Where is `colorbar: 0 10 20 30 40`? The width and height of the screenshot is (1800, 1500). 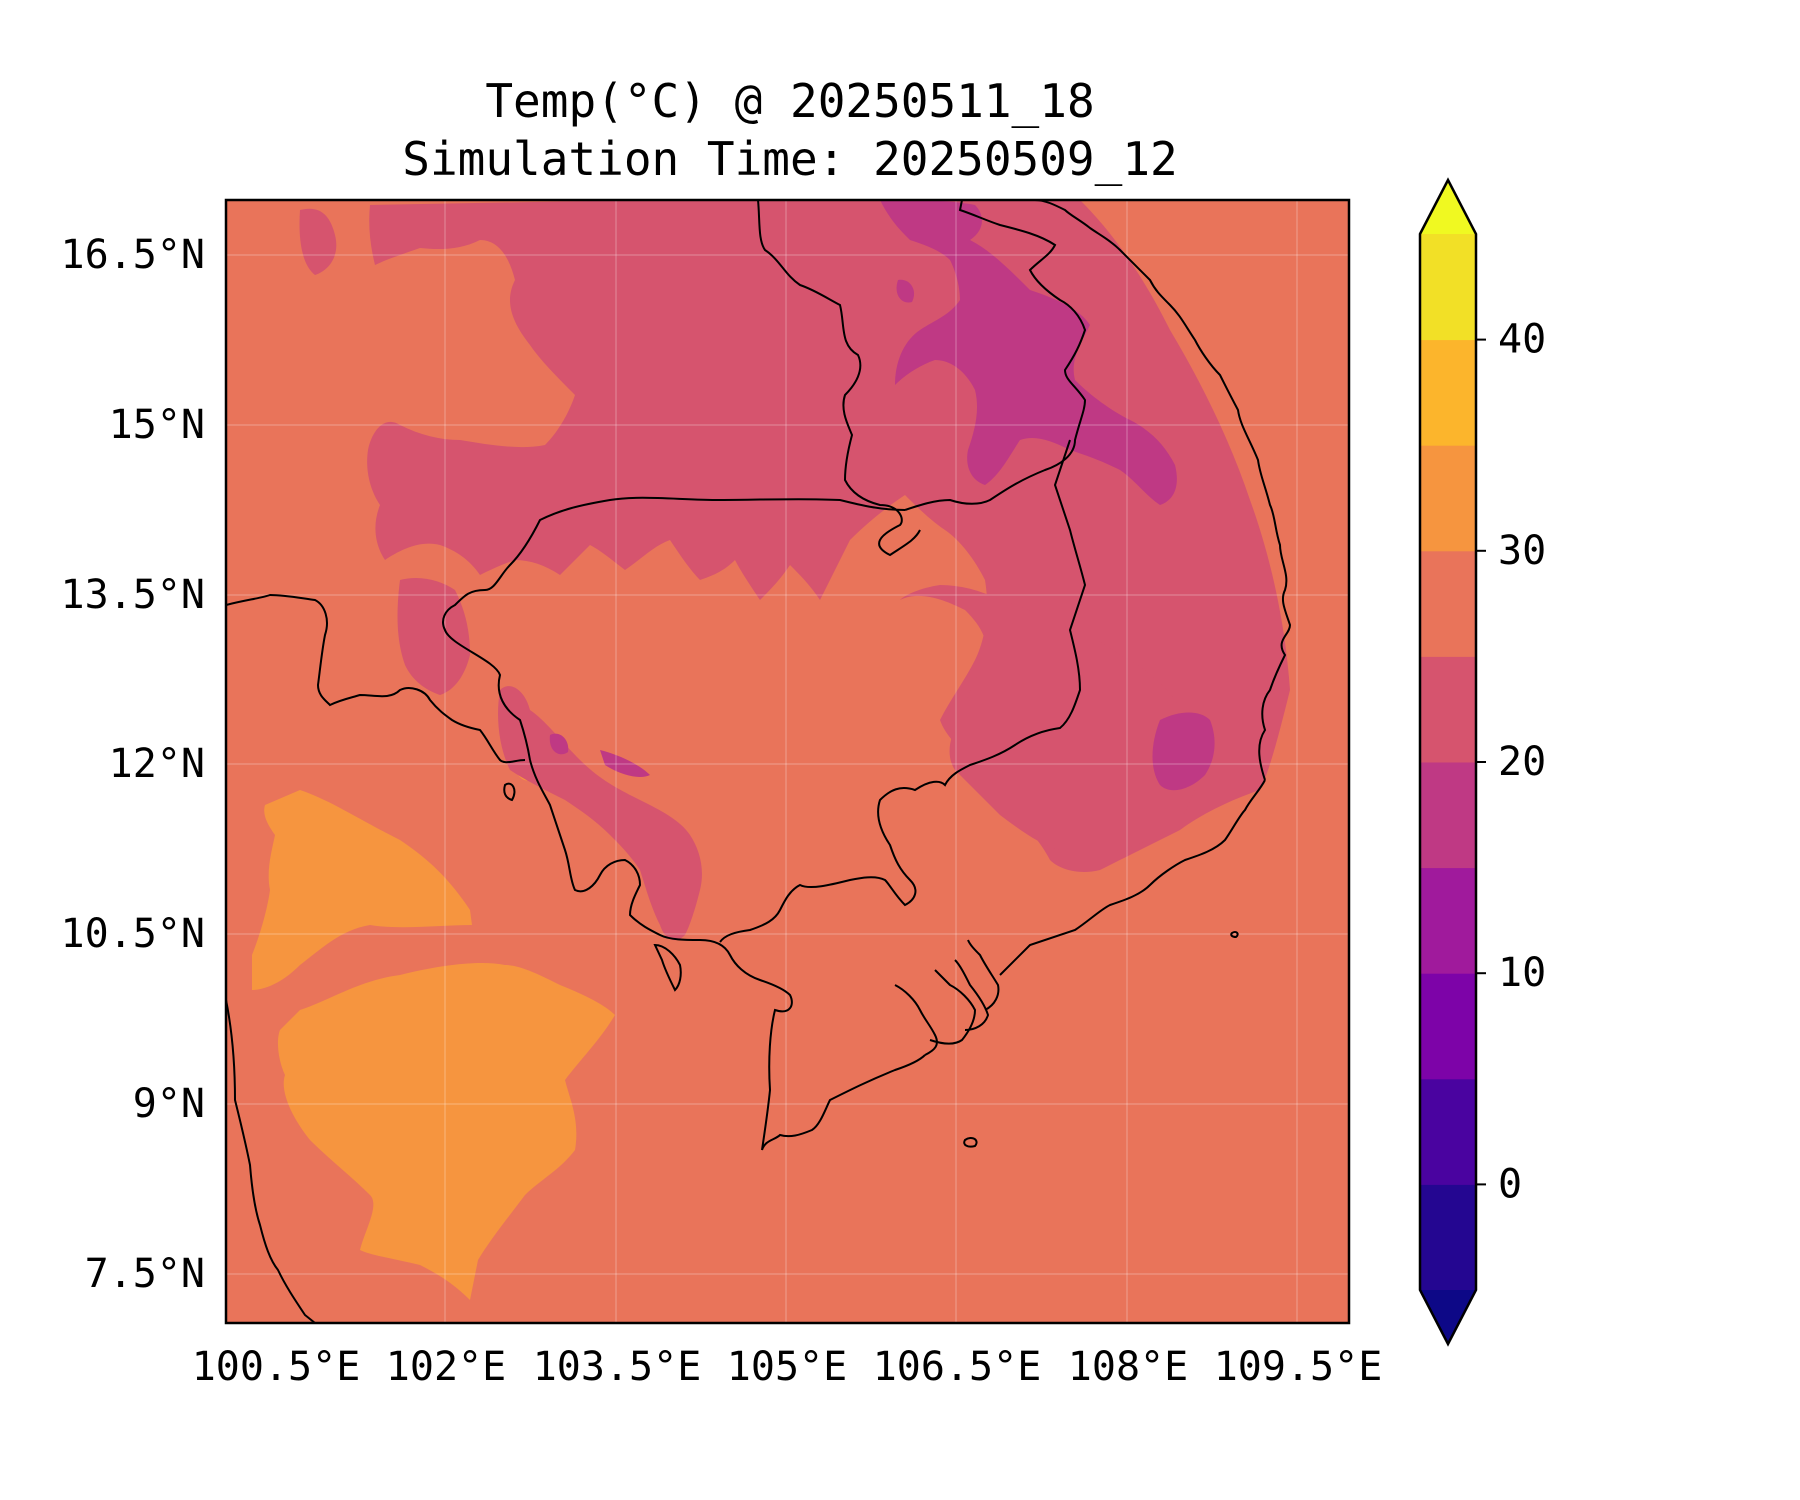
colorbar: 0 10 20 30 40 is located at coordinates (1482, 762).